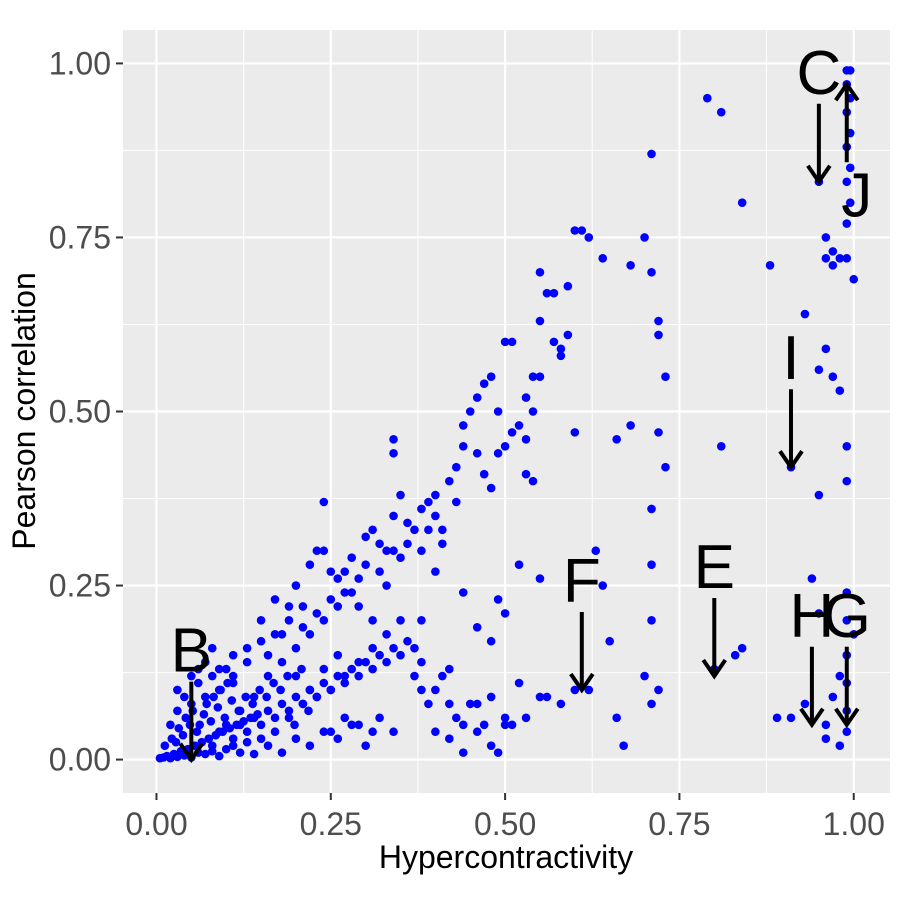  What do you see at coordinates (506, 857) in the screenshot?
I see `x-axis-title: Hypercontractivity` at bounding box center [506, 857].